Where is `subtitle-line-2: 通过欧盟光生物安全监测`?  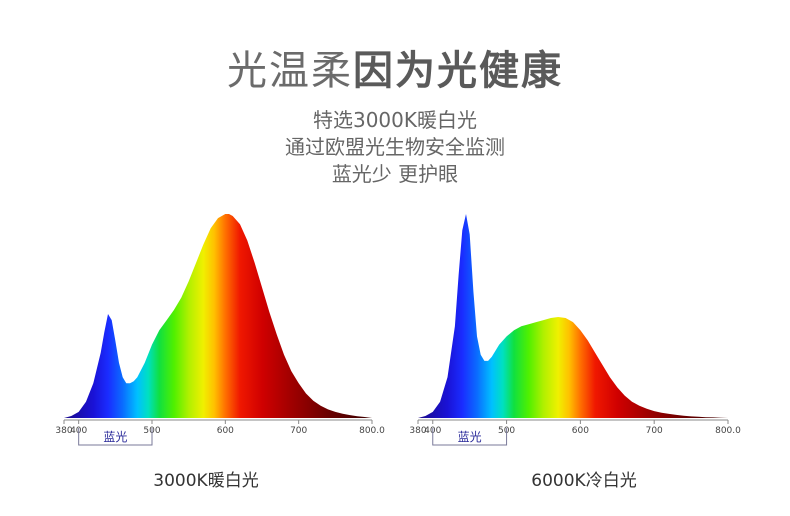 subtitle-line-2: 通过欧盟光生物安全监测 is located at coordinates (395, 147).